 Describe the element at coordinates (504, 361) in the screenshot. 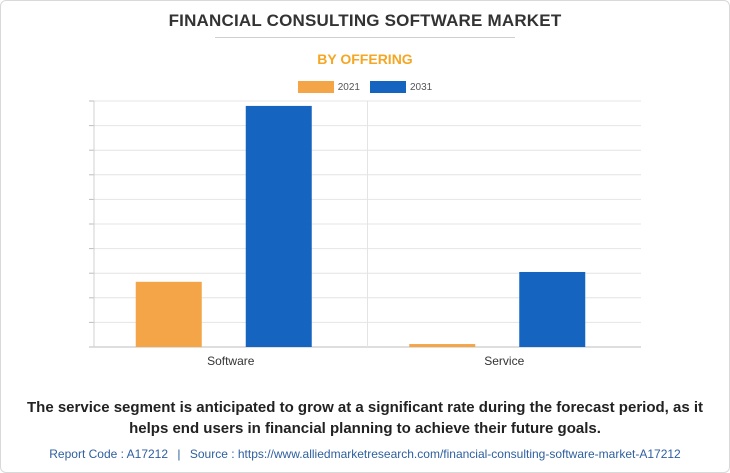

I see `x-tick-label-service: Service` at that location.